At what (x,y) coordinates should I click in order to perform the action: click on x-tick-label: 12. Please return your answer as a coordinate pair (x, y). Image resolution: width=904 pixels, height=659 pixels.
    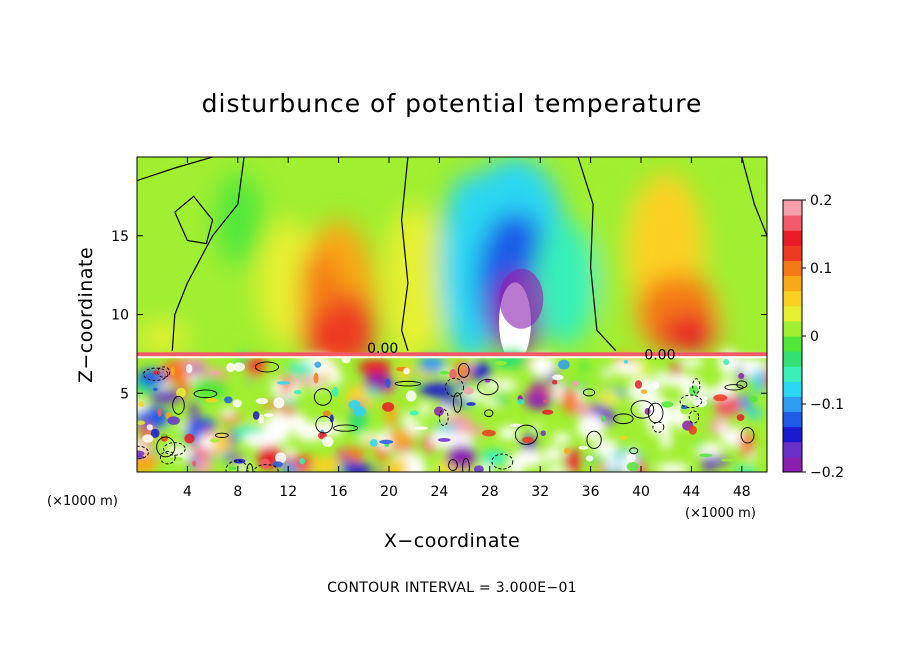
    Looking at the image, I should click on (288, 492).